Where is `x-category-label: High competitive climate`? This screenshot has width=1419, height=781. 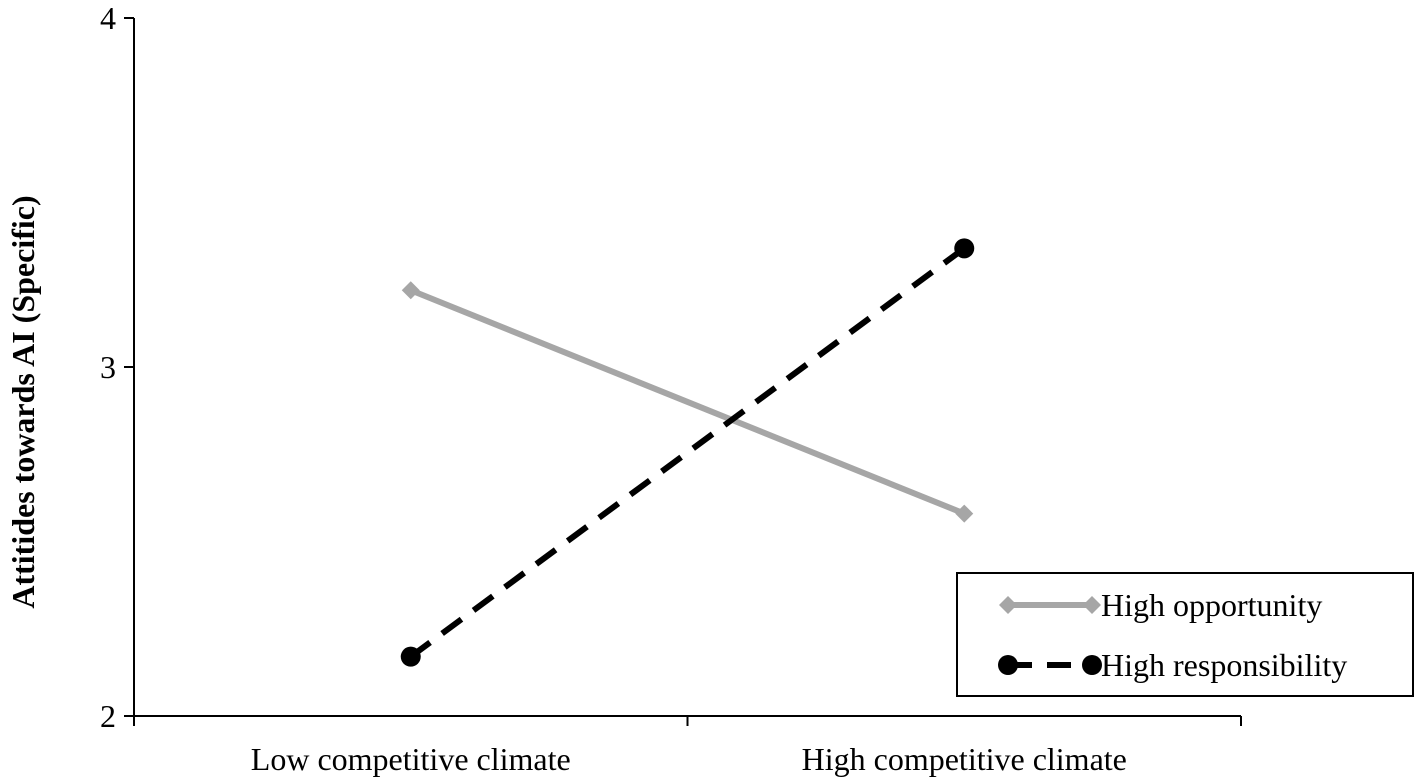 x-category-label: High competitive climate is located at coordinates (964, 759).